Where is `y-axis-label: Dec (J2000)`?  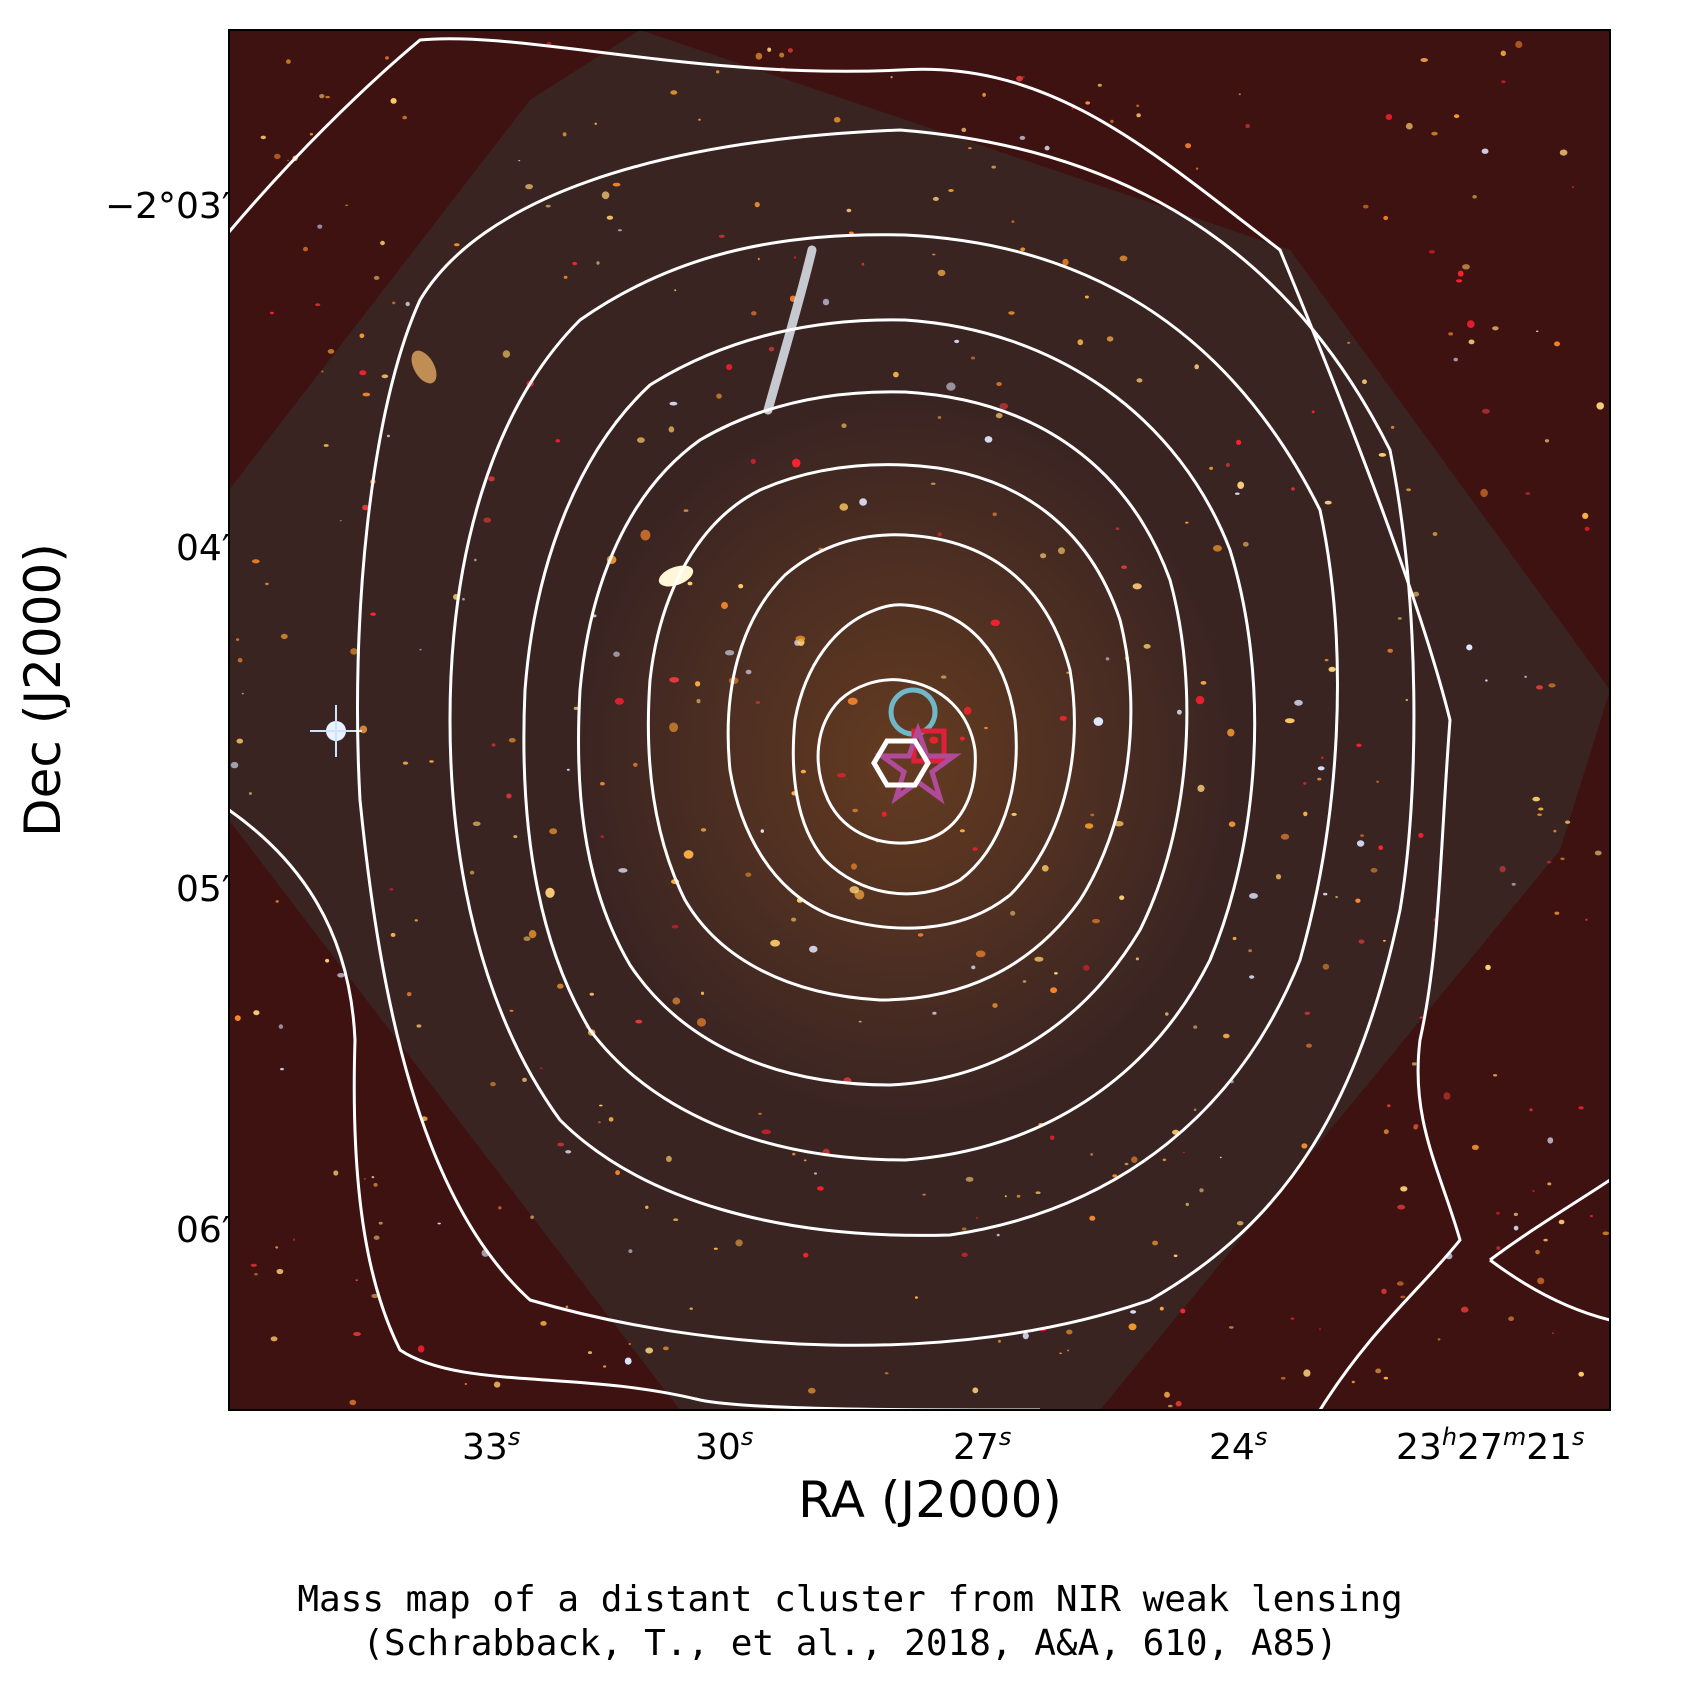
y-axis-label: Dec (J2000) is located at coordinates (43, 690).